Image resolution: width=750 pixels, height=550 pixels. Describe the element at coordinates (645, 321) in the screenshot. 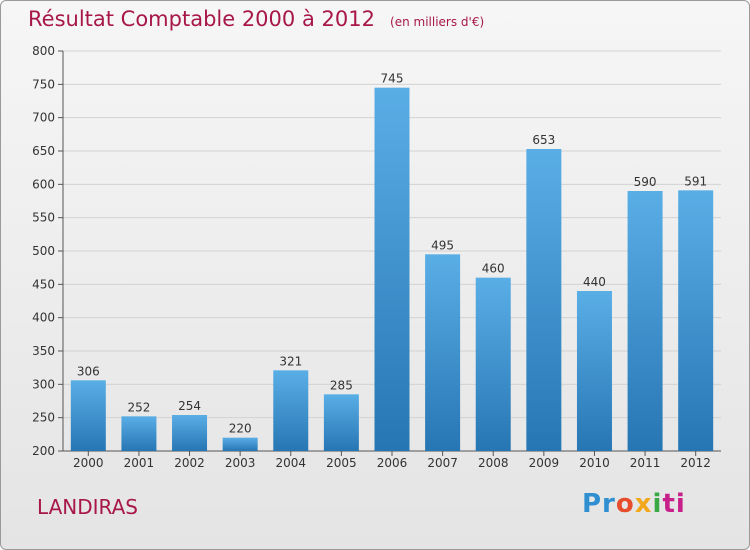

I see `bar-2011` at that location.